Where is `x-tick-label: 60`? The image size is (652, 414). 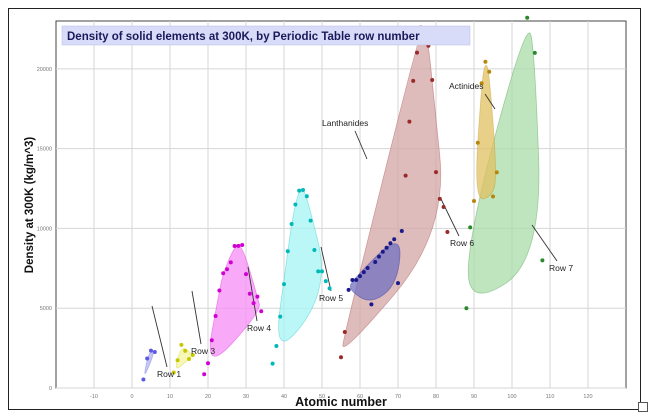 x-tick-label: 60 is located at coordinates (360, 397).